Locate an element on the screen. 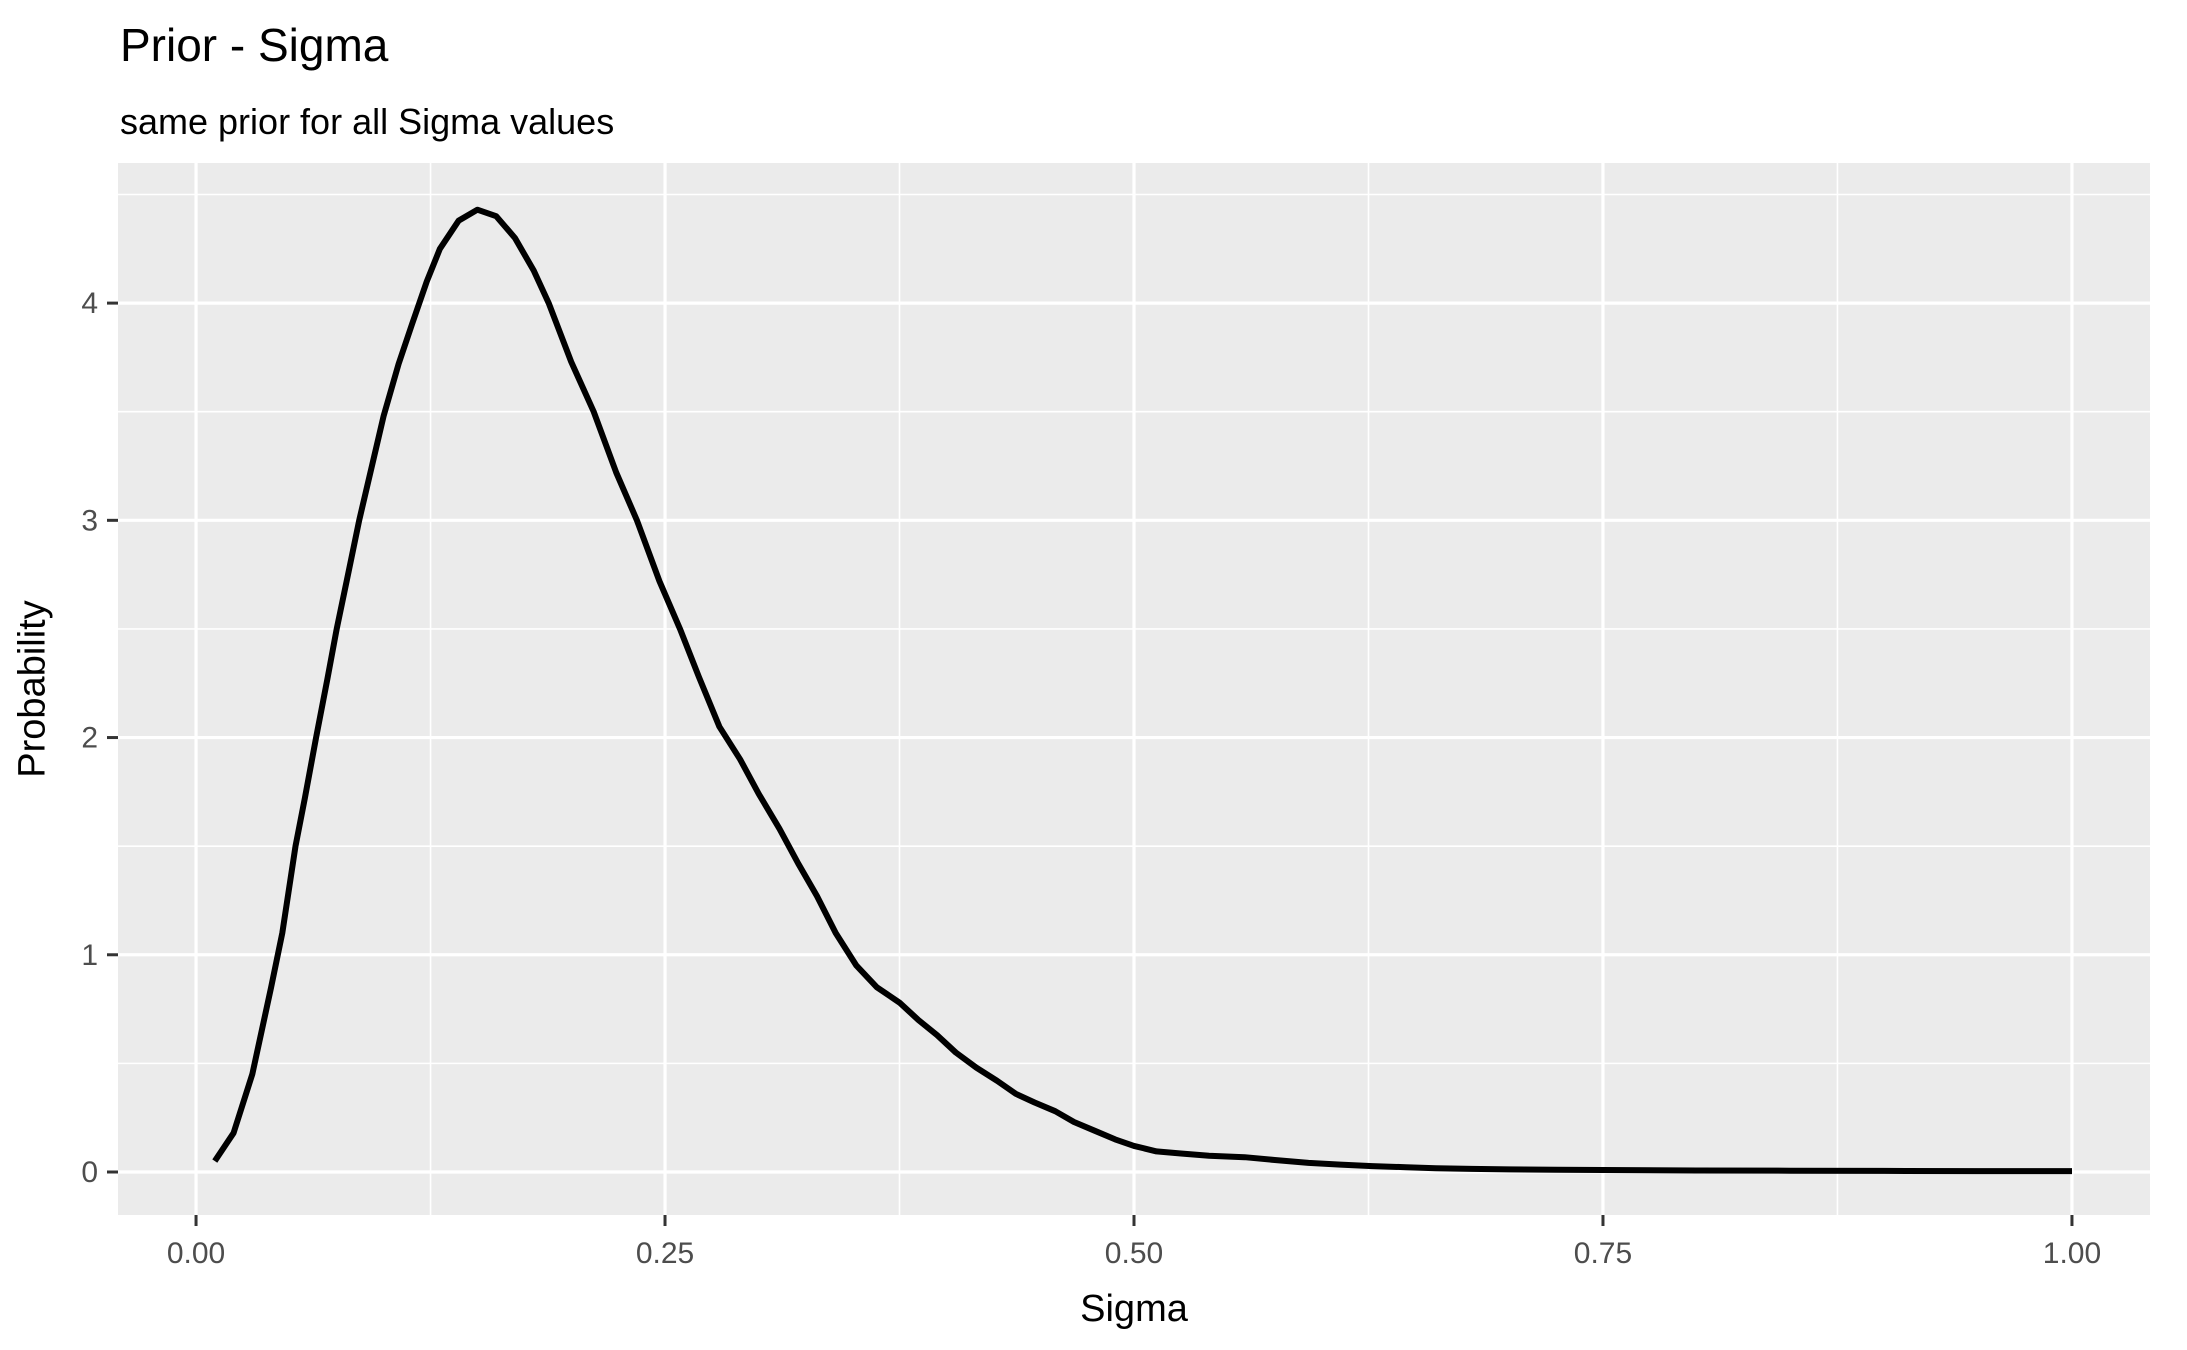  x-tick-label: 0.50 is located at coordinates (1134, 1253).